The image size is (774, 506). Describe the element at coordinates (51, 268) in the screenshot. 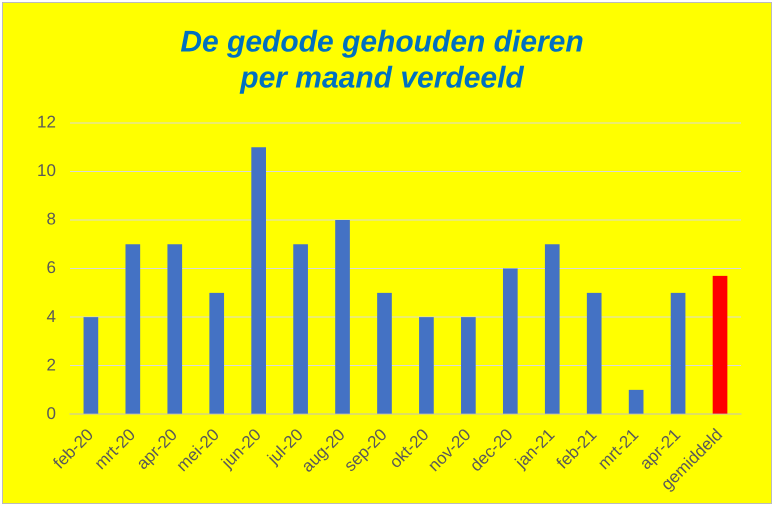

I see `y-tick-label: 6` at that location.